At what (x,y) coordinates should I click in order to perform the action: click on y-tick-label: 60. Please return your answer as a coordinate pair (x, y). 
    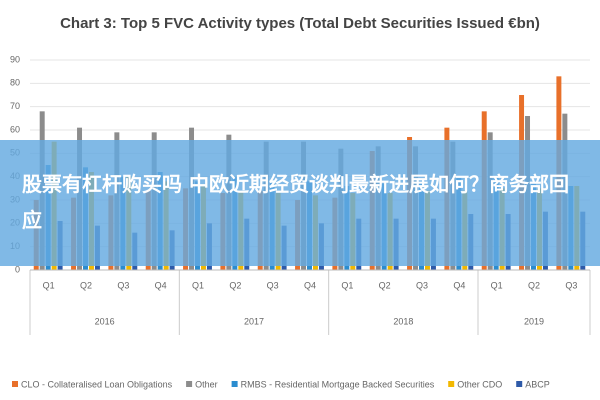
    Looking at the image, I should click on (15, 129).